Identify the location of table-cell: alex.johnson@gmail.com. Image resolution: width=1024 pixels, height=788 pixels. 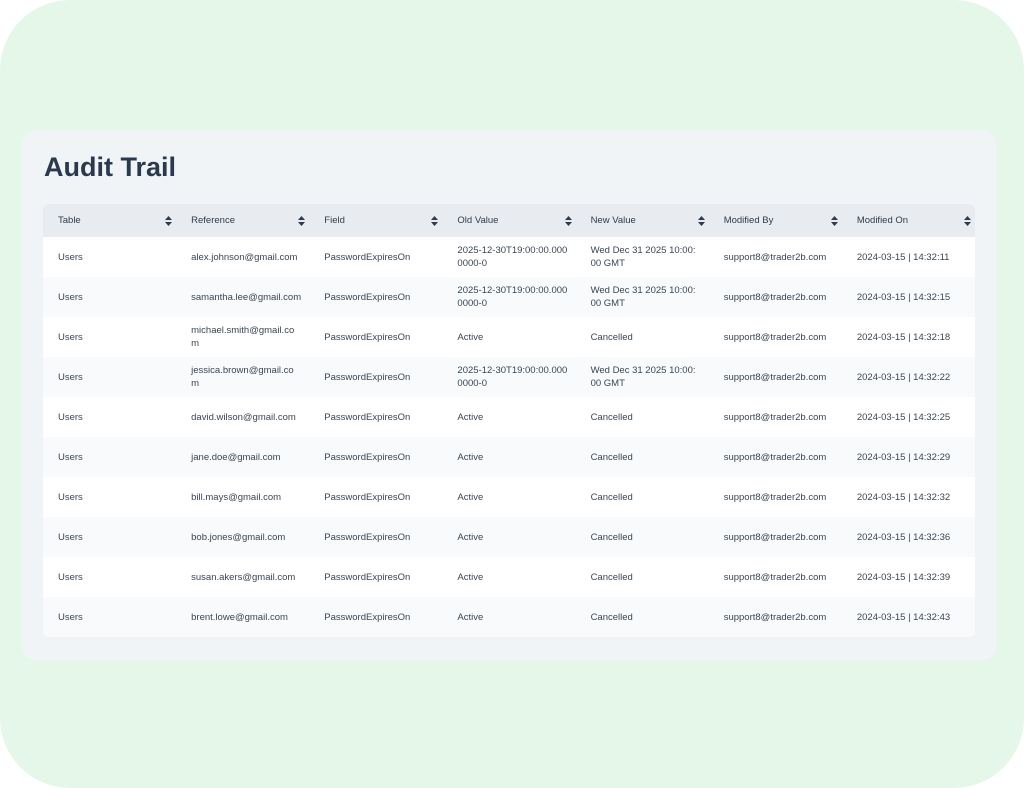
(243, 257).